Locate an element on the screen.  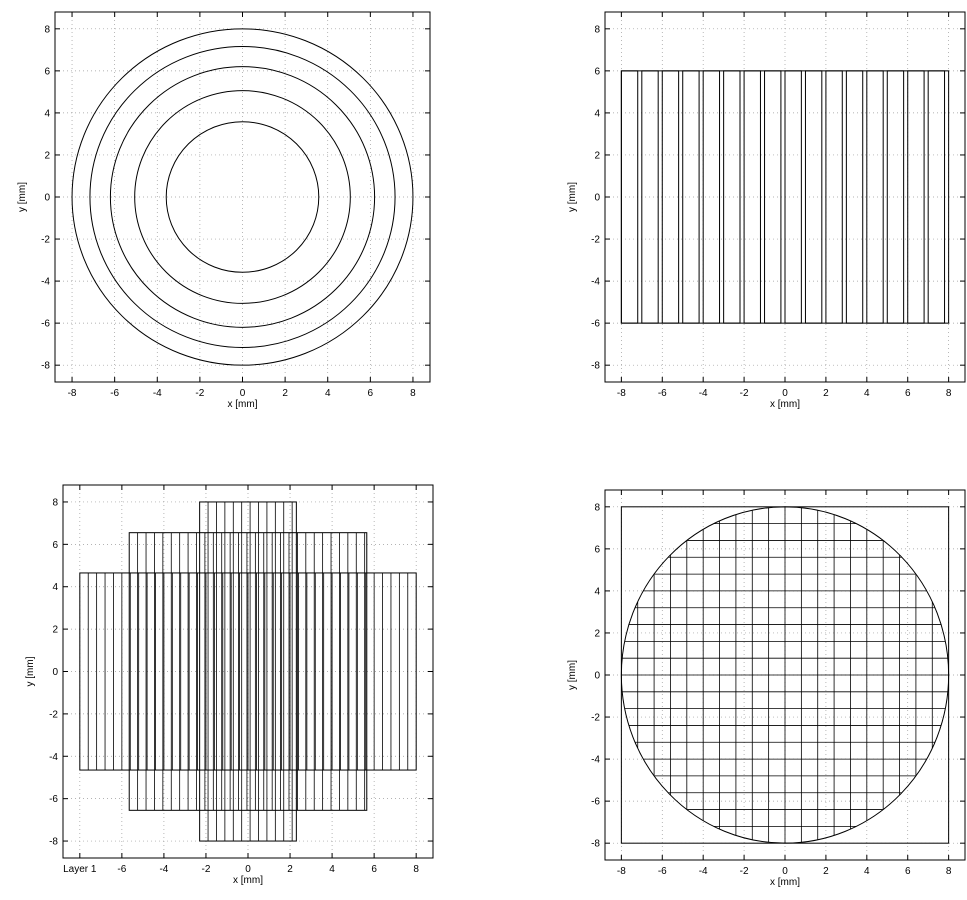
ring is located at coordinates (242, 197).